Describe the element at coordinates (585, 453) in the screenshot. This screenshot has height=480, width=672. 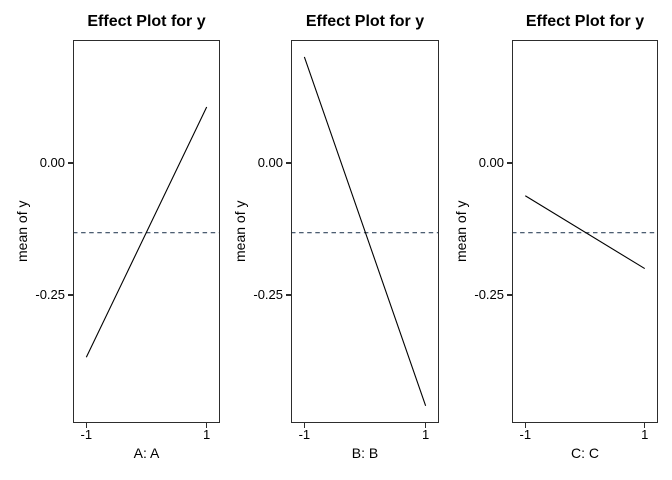
I see `x-axis-label: C` at that location.